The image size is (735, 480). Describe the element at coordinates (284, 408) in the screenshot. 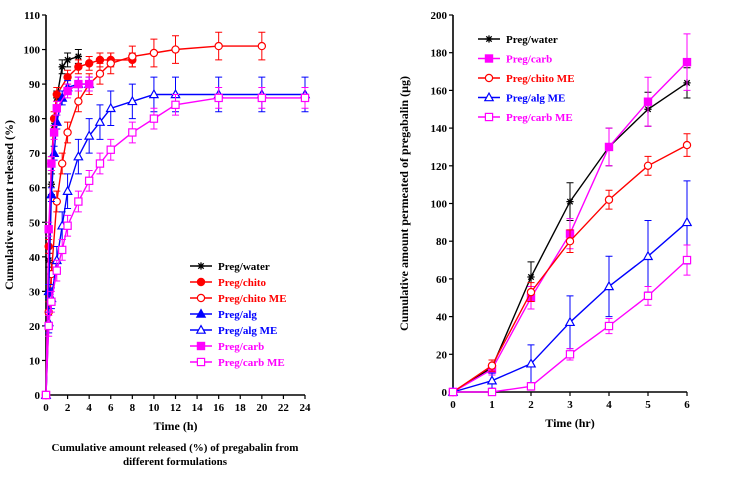

I see `x-tick-label: 22` at that location.